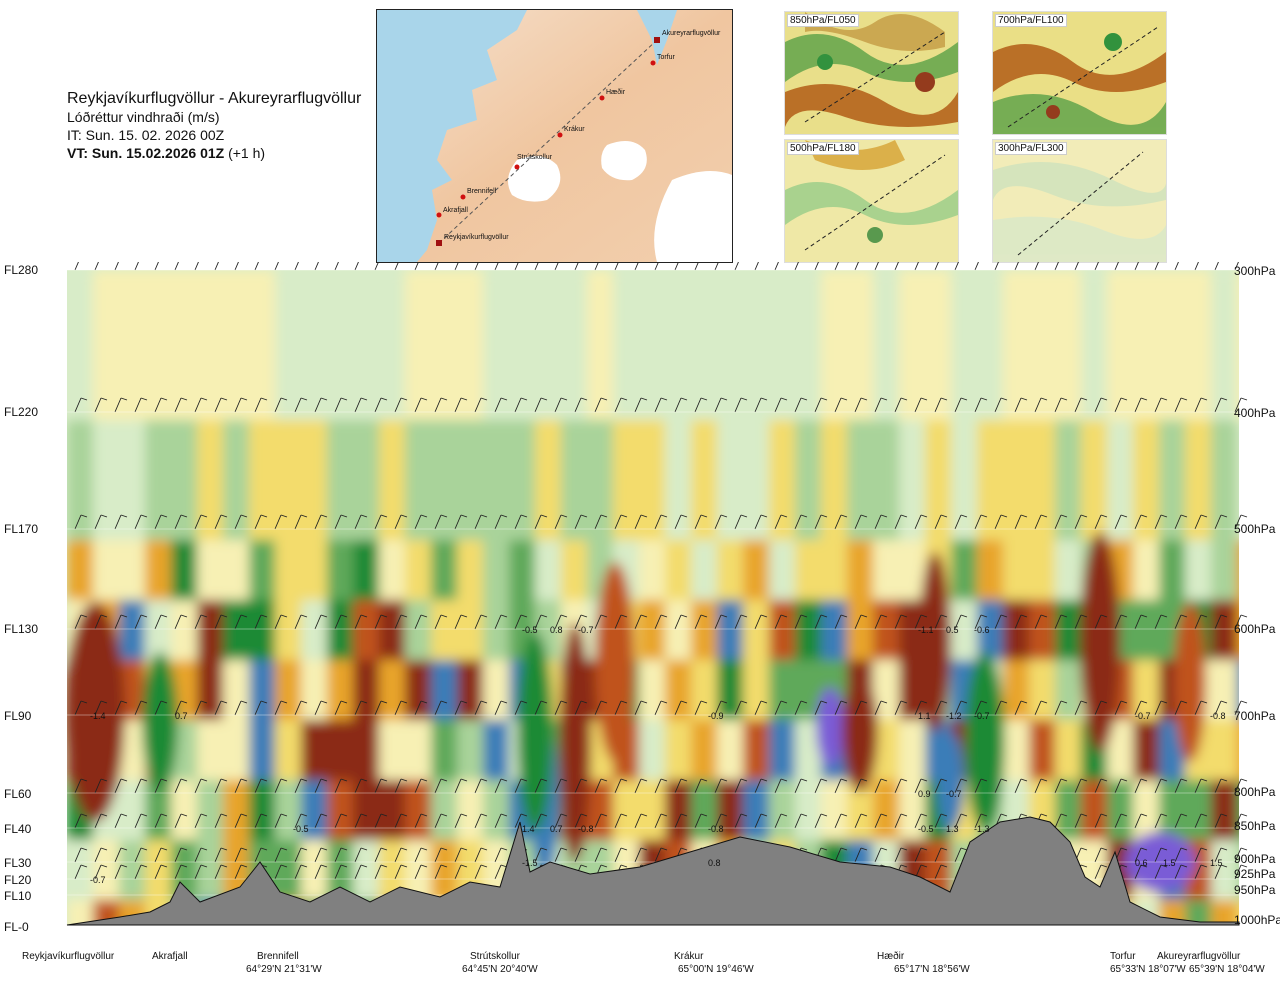 Image resolution: width=1280 pixels, height=981 pixels. Describe the element at coordinates (982, 829) in the screenshot. I see `field-value-label: -1.3` at that location.